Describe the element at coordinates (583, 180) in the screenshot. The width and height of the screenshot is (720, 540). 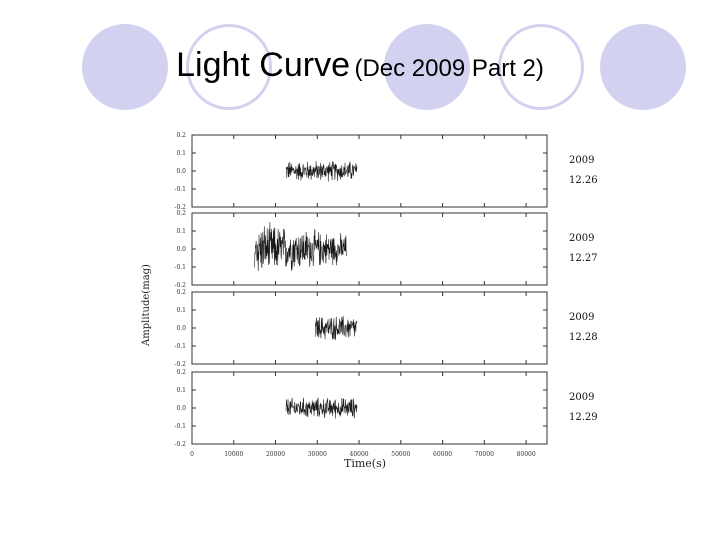
I see `panel-date-day: 12.26` at that location.